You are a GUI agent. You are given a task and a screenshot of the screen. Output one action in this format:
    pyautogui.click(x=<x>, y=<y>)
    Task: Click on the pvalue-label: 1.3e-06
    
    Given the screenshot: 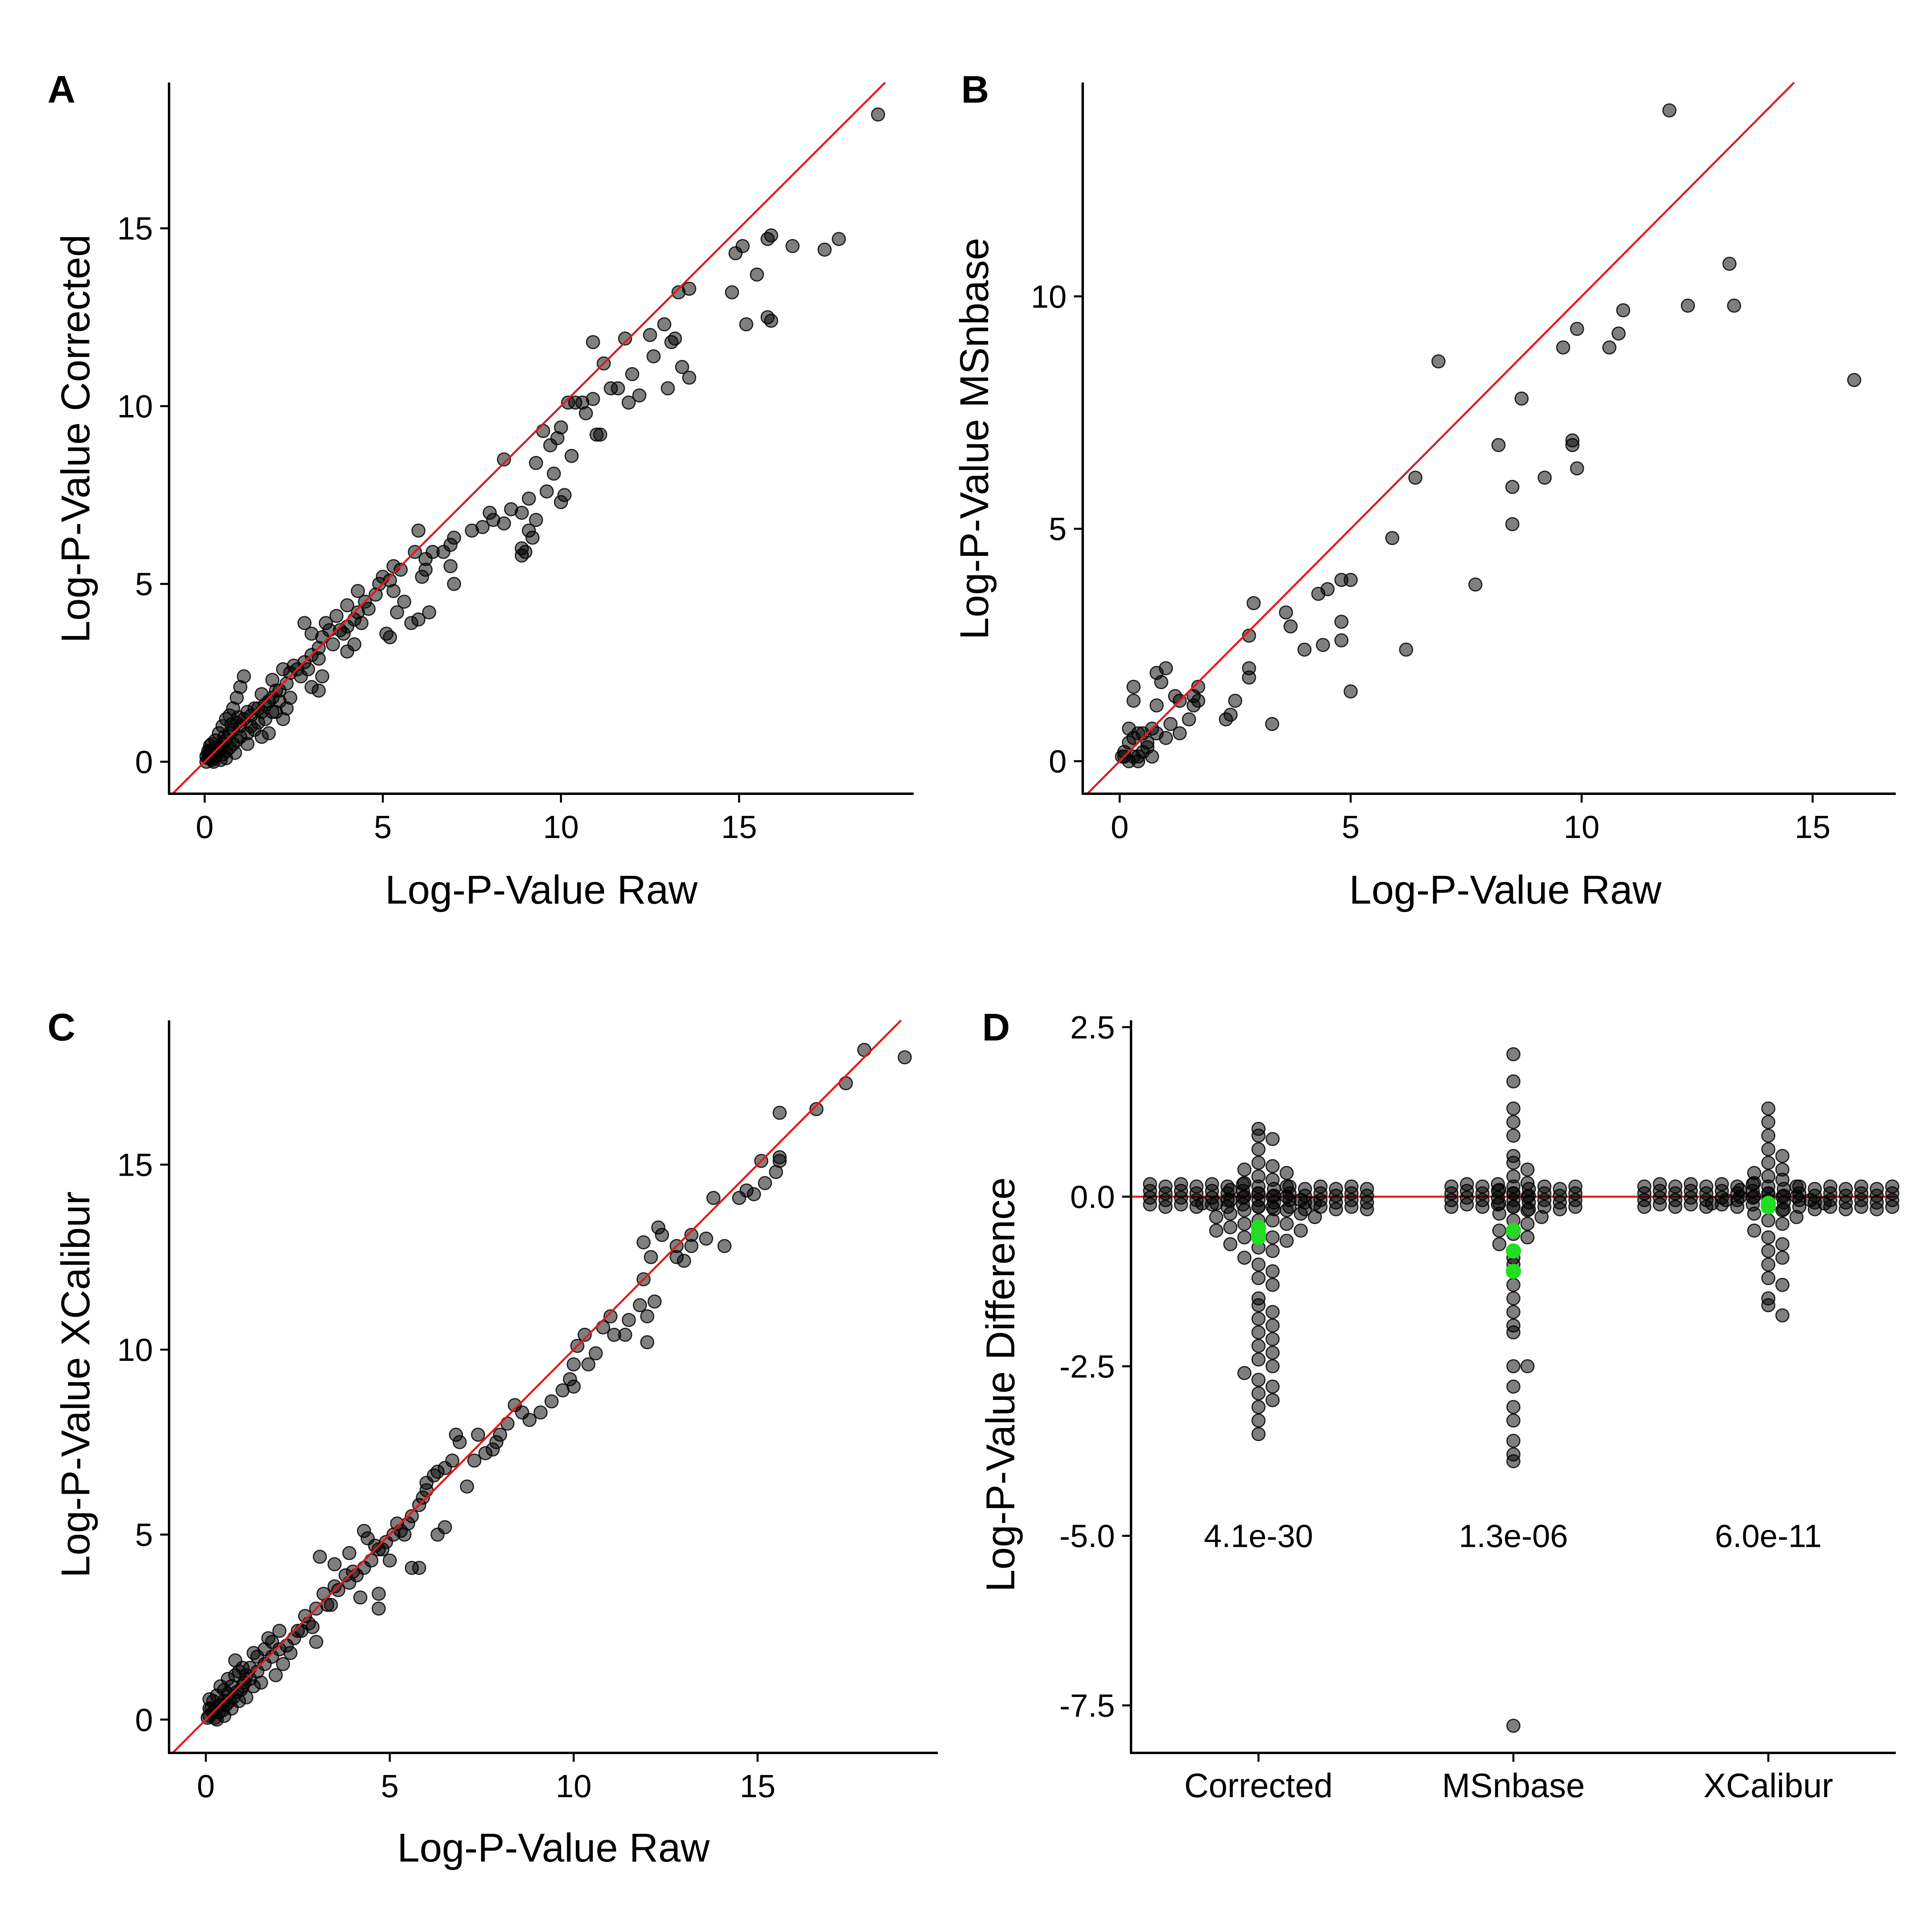 What is the action you would take?
    pyautogui.click(x=1513, y=1536)
    